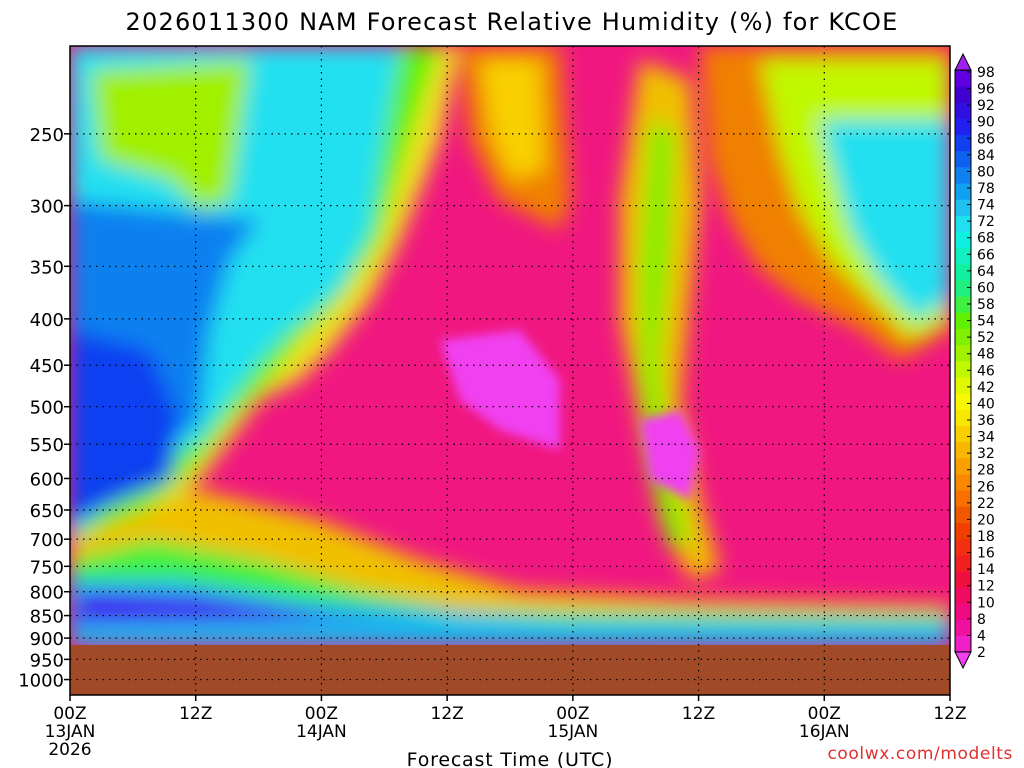  What do you see at coordinates (47, 267) in the screenshot?
I see `y-tick-label: 350` at bounding box center [47, 267].